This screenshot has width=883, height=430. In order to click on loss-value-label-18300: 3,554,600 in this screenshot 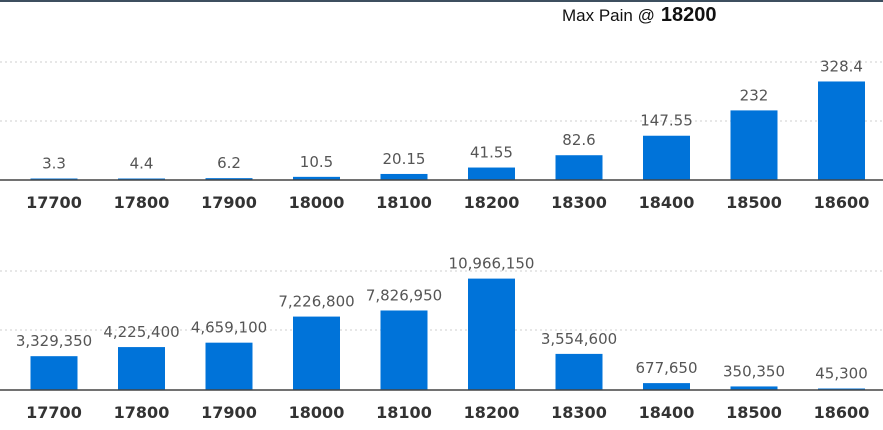, I will do `click(579, 339)`.